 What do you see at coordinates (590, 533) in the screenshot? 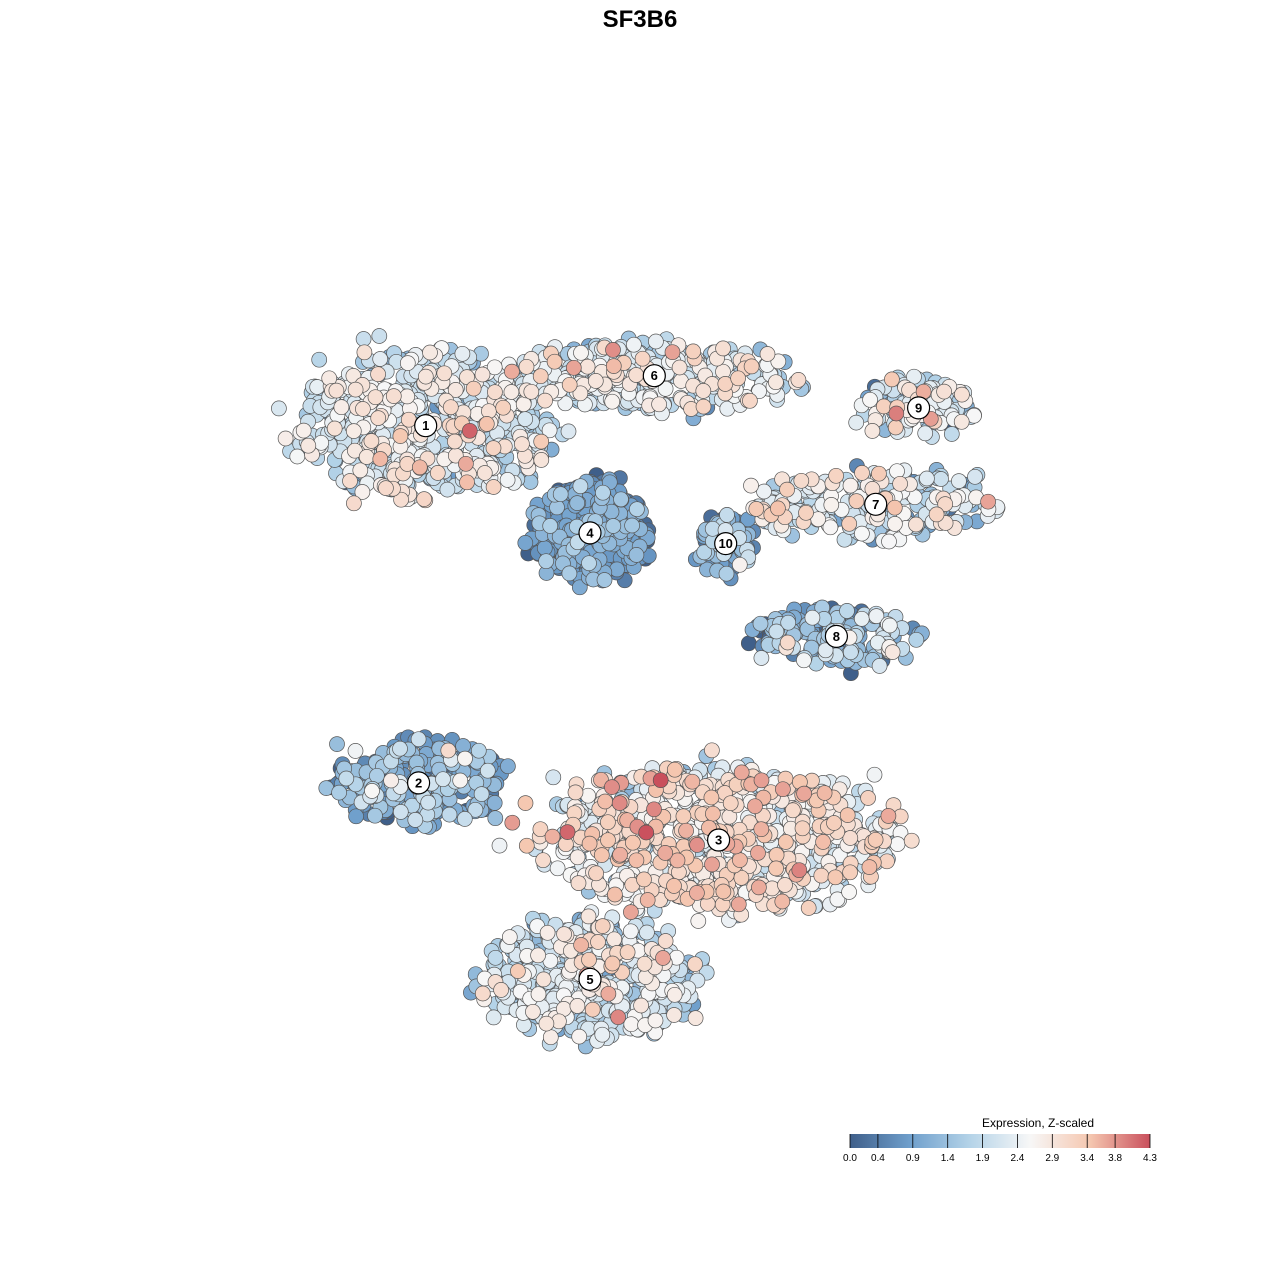
I see `cluster-label-4: 4` at bounding box center [590, 533].